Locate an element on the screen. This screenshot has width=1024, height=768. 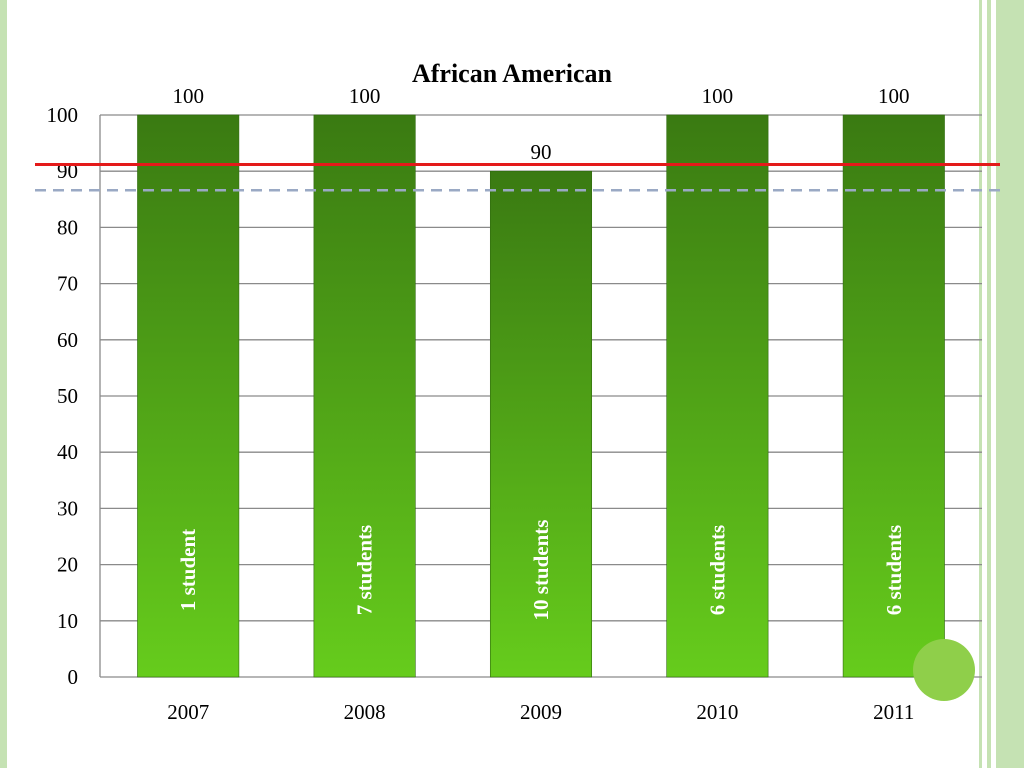
y-tick-label: 0 is located at coordinates (73, 677).